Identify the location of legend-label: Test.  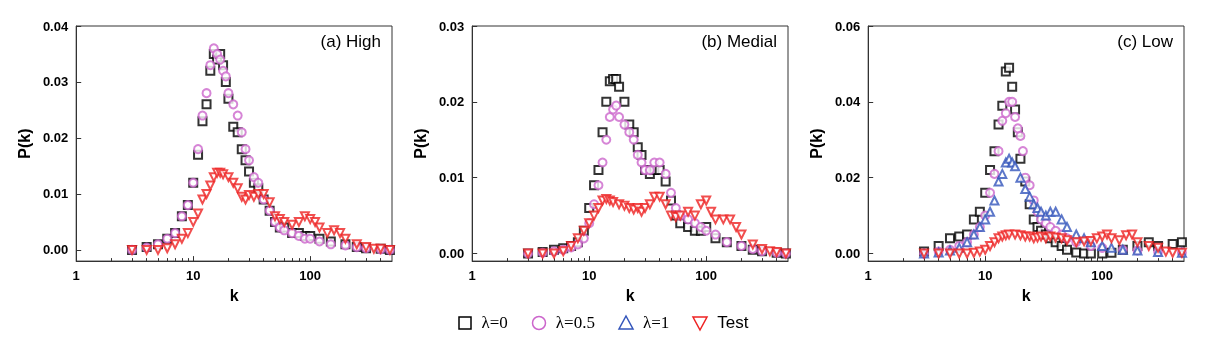
(733, 323).